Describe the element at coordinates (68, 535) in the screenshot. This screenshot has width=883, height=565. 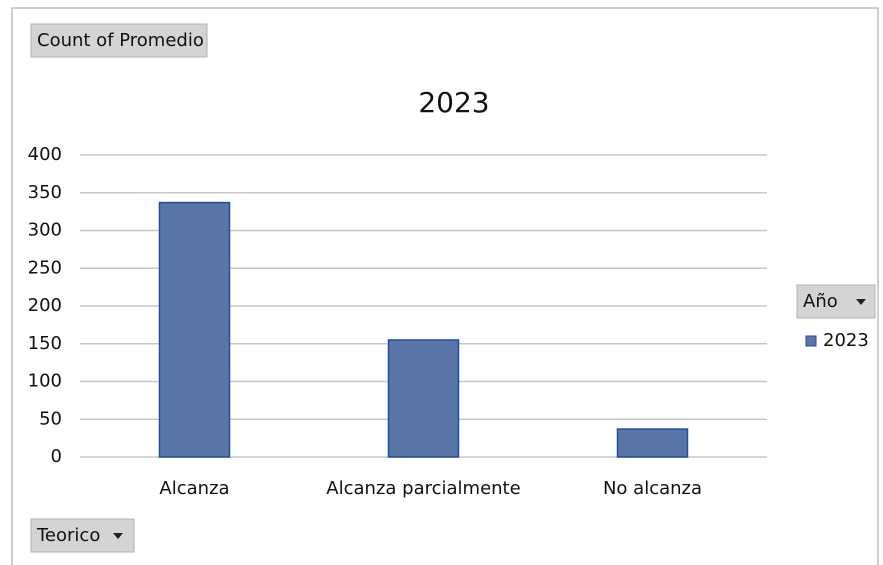
I see `button-label: Teorico` at that location.